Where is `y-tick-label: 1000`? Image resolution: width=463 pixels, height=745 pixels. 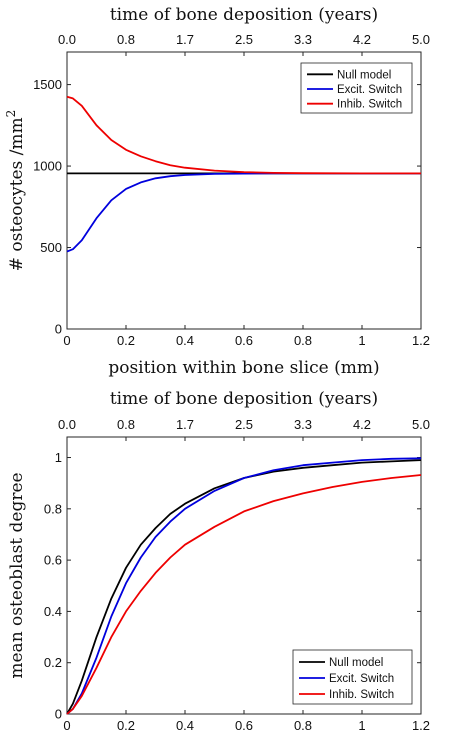
y-tick-label: 1000 is located at coordinates (47, 166).